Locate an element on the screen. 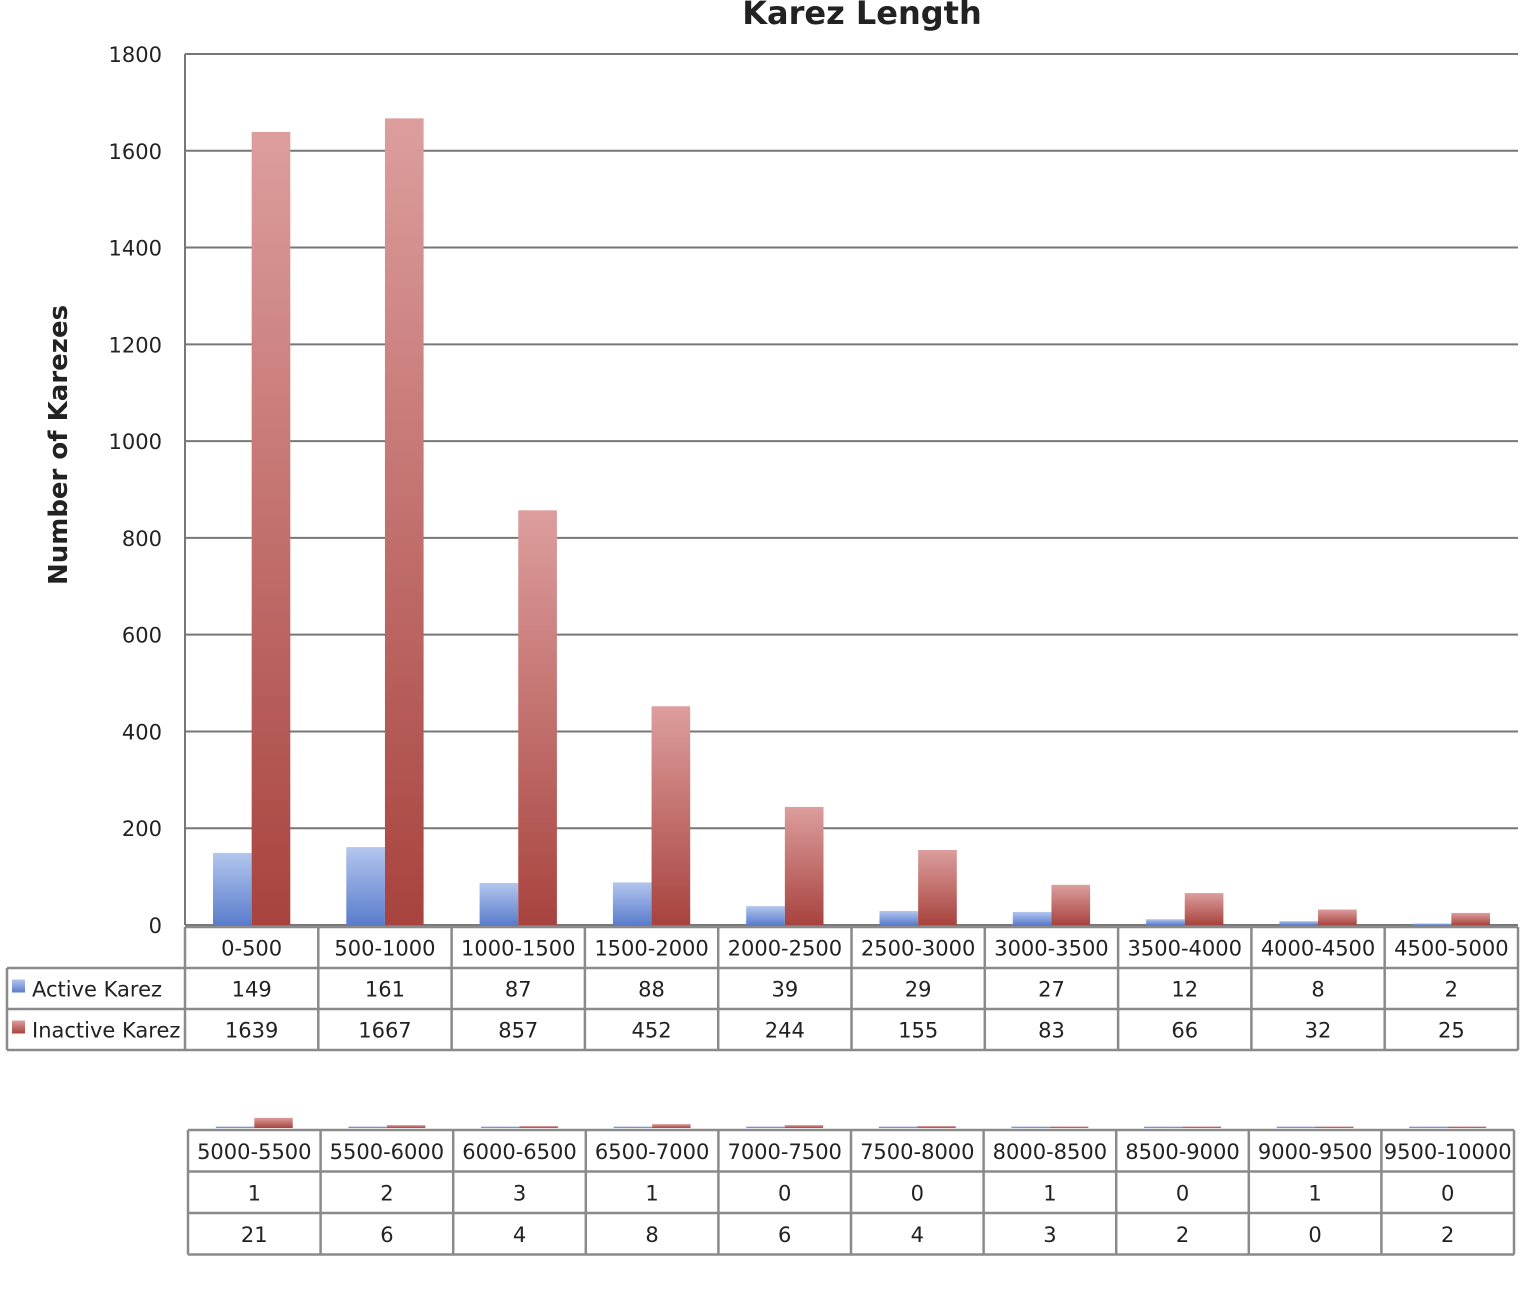  y-tick-label: 1400 is located at coordinates (135, 249).